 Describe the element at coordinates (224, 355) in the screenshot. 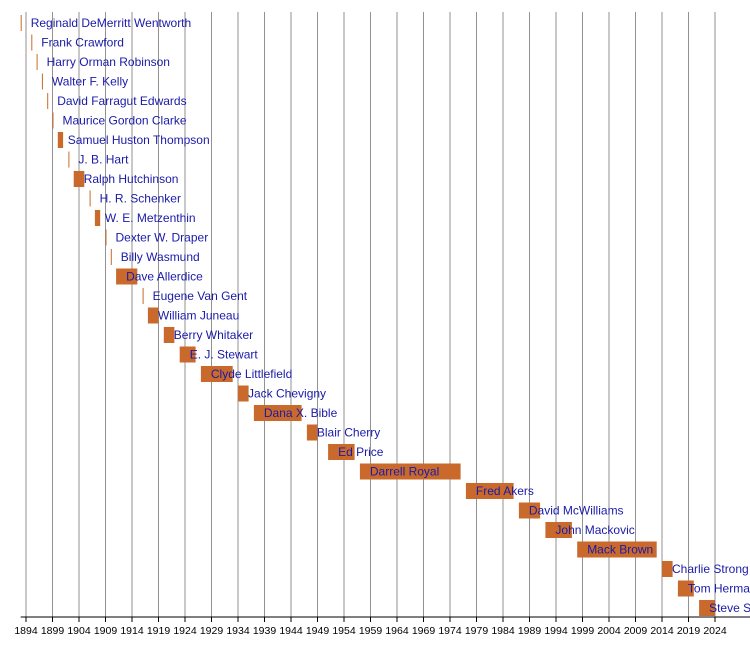

I see `coach-name: E. J. Stewart` at that location.